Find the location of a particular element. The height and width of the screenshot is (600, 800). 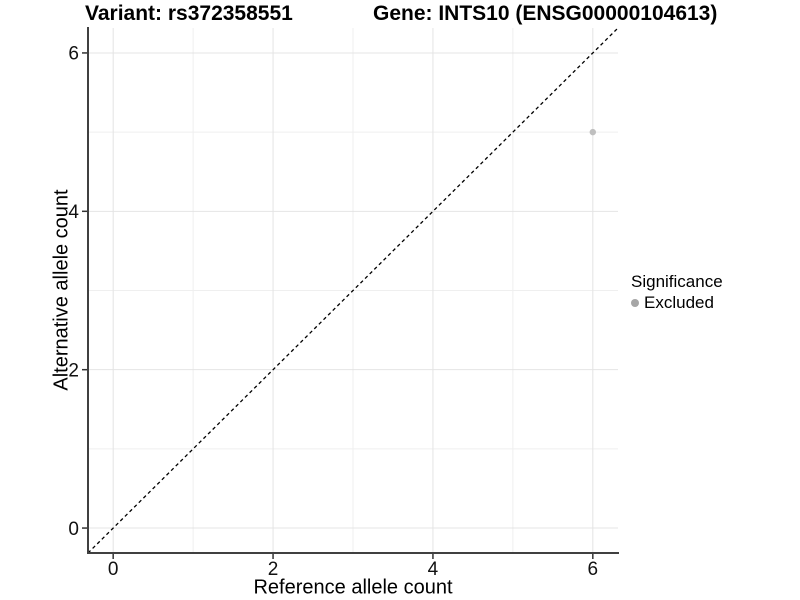

x-tick-label: 4 is located at coordinates (433, 569).